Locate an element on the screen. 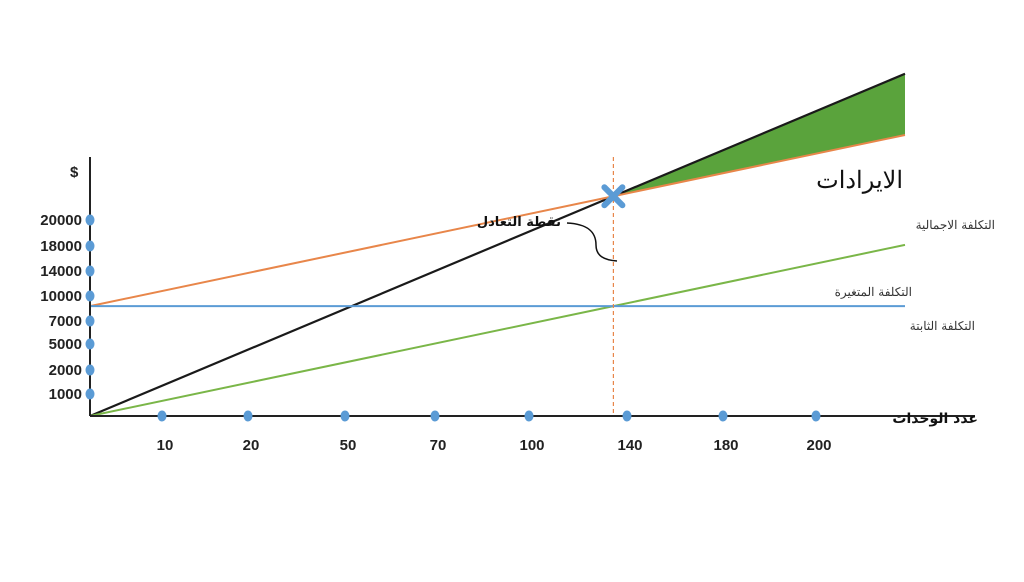 This screenshot has width=1024, height=582. x-tick-label-70: 70 is located at coordinates (438, 445).